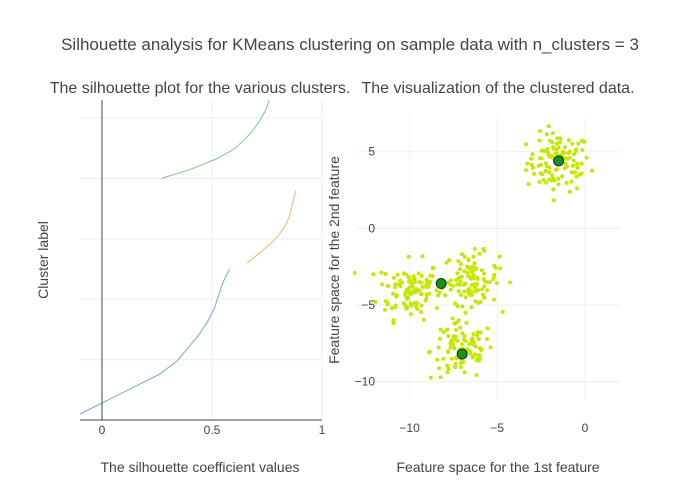  Describe the element at coordinates (497, 428) in the screenshot. I see `scatter-xtick-label: −5` at that location.